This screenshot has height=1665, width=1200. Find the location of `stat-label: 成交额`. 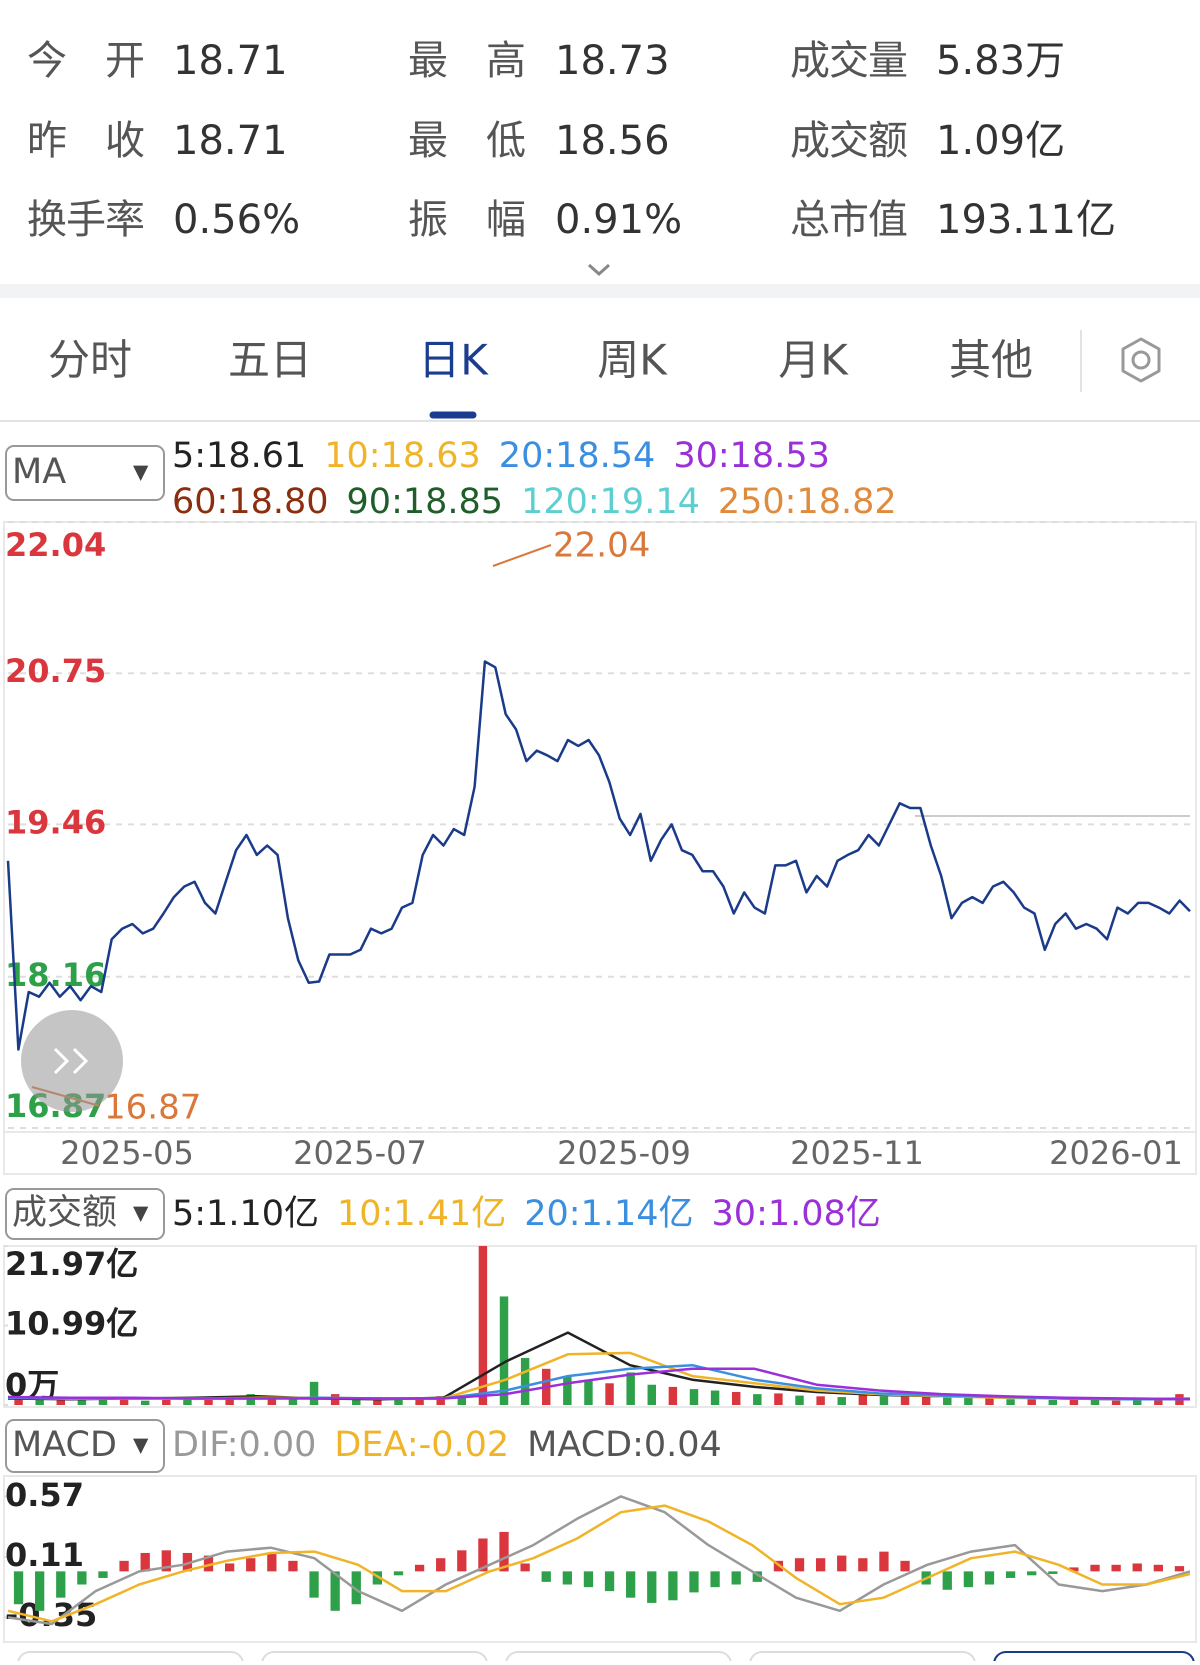

stat-label: 成交额 is located at coordinates (849, 141).